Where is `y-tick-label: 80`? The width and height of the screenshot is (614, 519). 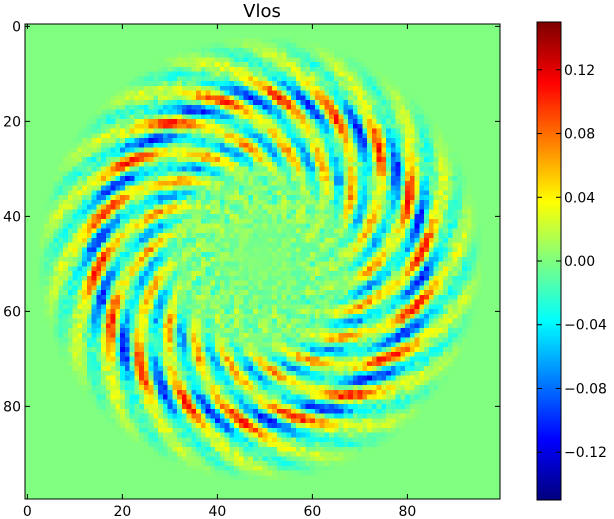
y-tick-label: 80 is located at coordinates (12, 407).